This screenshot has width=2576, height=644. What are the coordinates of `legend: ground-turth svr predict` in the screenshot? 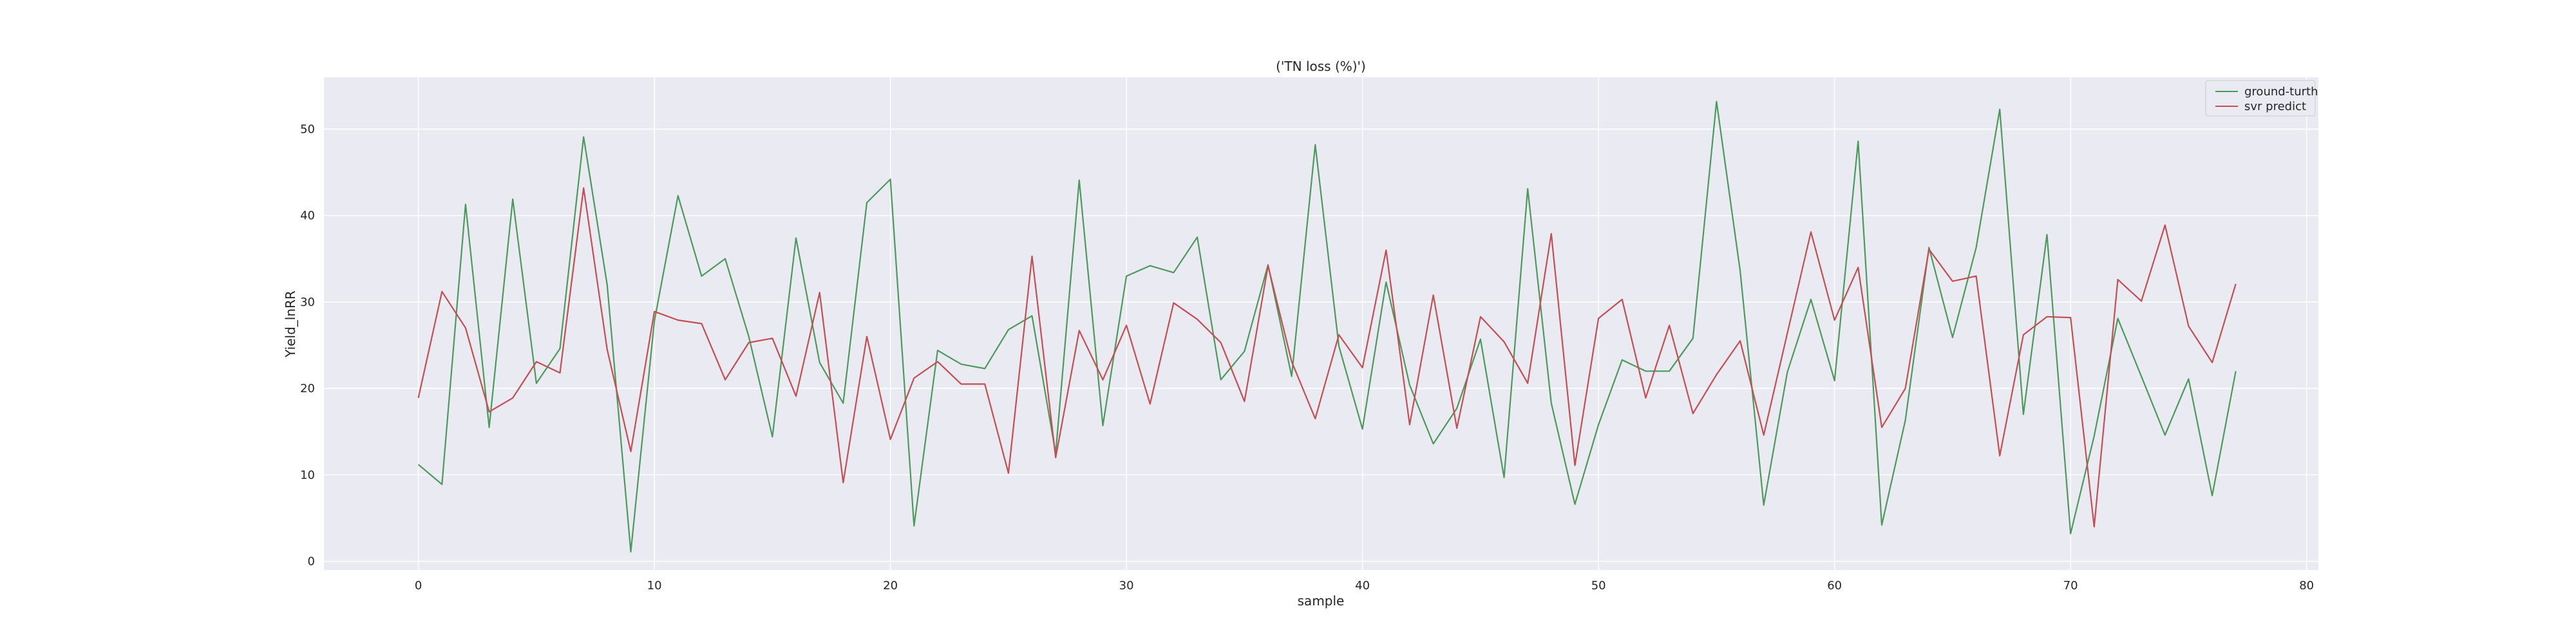 It's located at (2262, 99).